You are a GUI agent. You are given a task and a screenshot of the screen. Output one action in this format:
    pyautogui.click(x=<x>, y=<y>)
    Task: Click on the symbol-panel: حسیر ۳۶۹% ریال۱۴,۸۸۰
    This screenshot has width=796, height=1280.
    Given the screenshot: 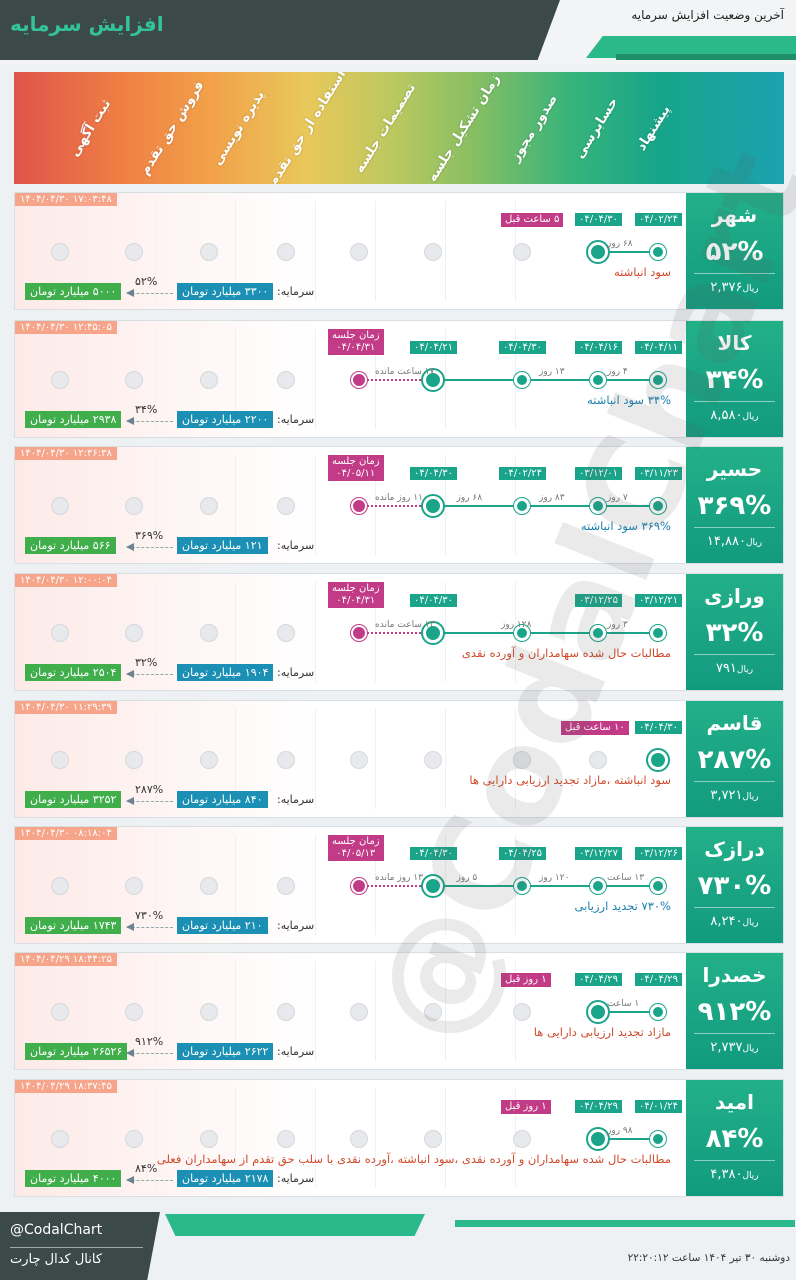 What is the action you would take?
    pyautogui.click(x=734, y=505)
    